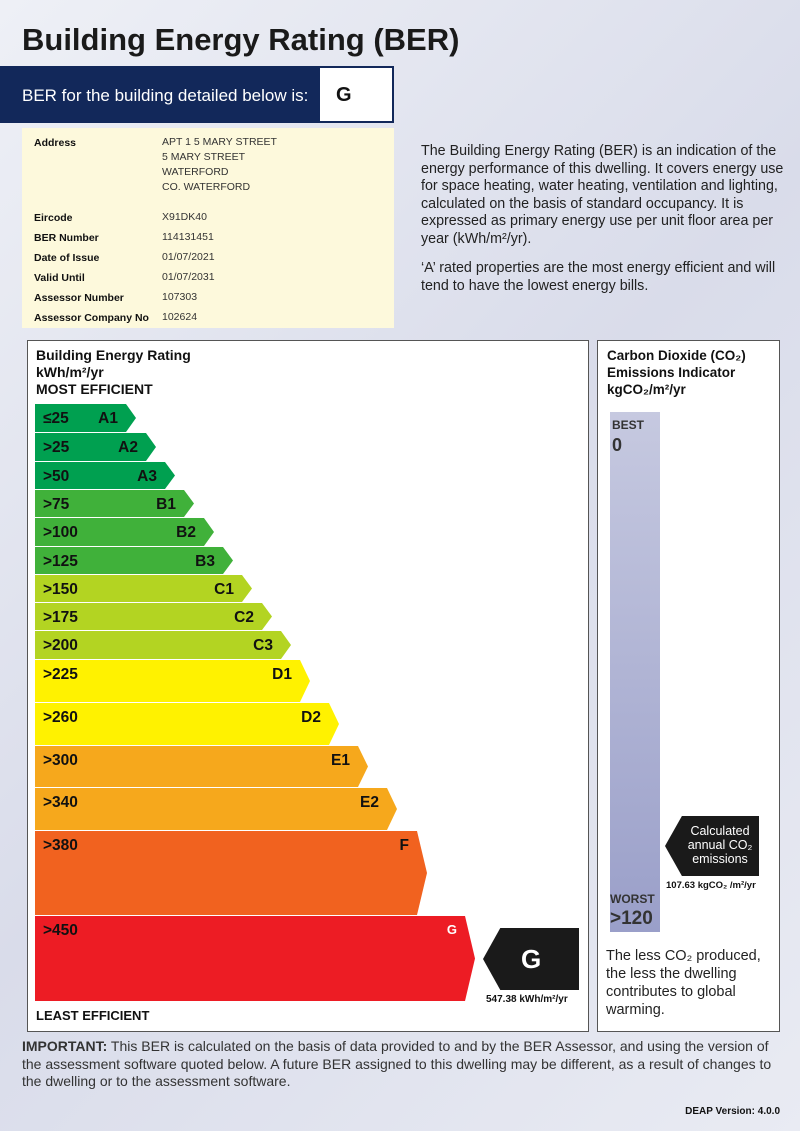 Image resolution: width=800 pixels, height=1131 pixels. What do you see at coordinates (60, 532) in the screenshot?
I see `band-range: >100` at bounding box center [60, 532].